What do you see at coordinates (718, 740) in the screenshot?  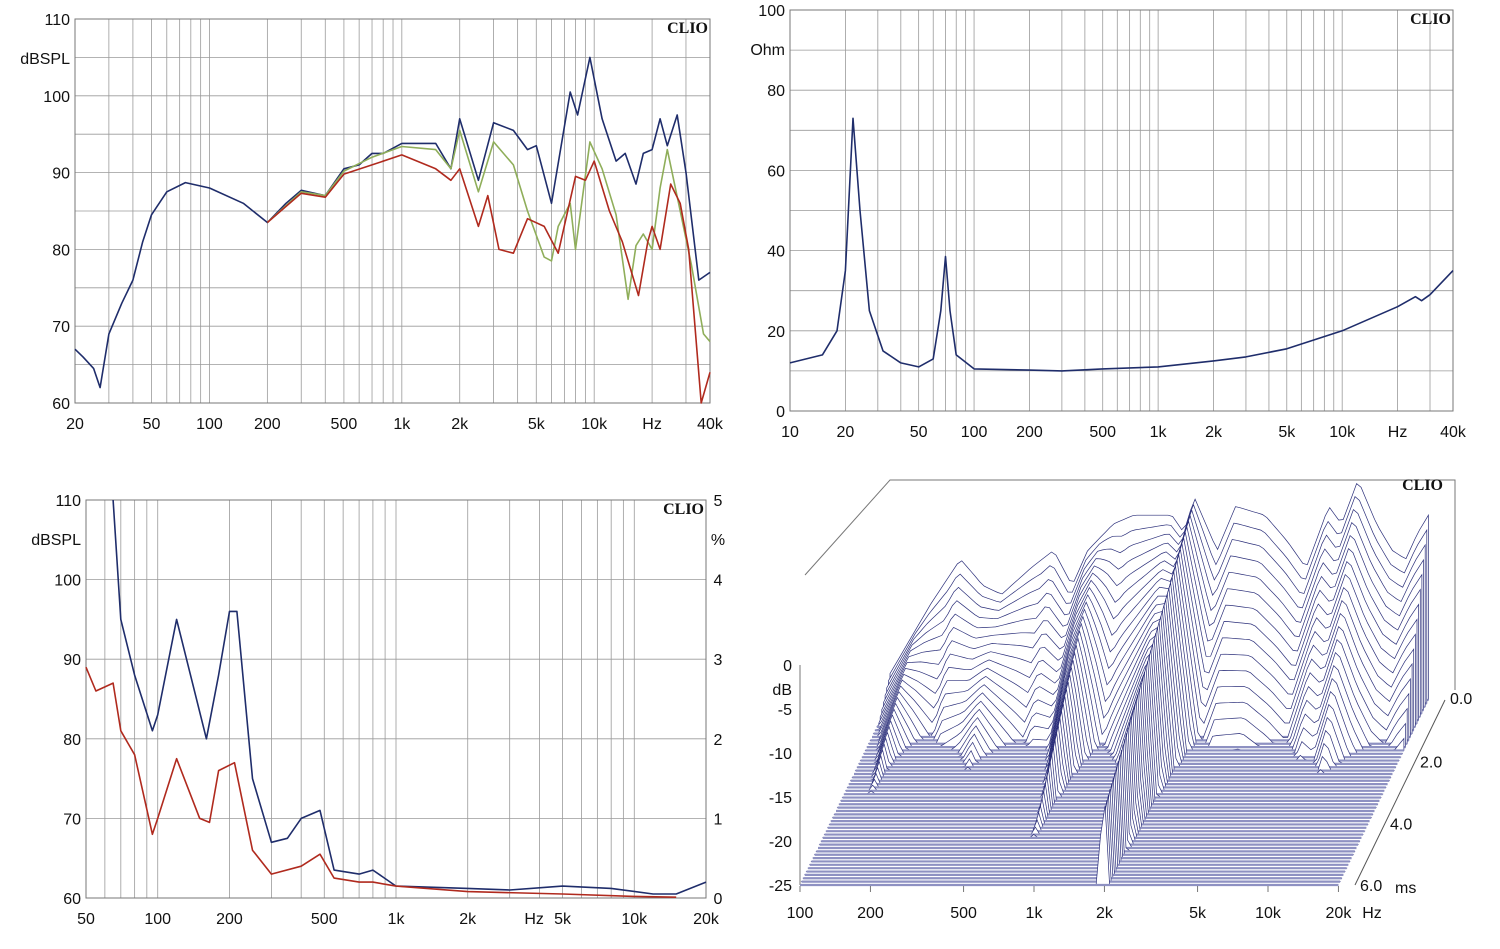 I see `y-right-tick-label: 2` at bounding box center [718, 740].